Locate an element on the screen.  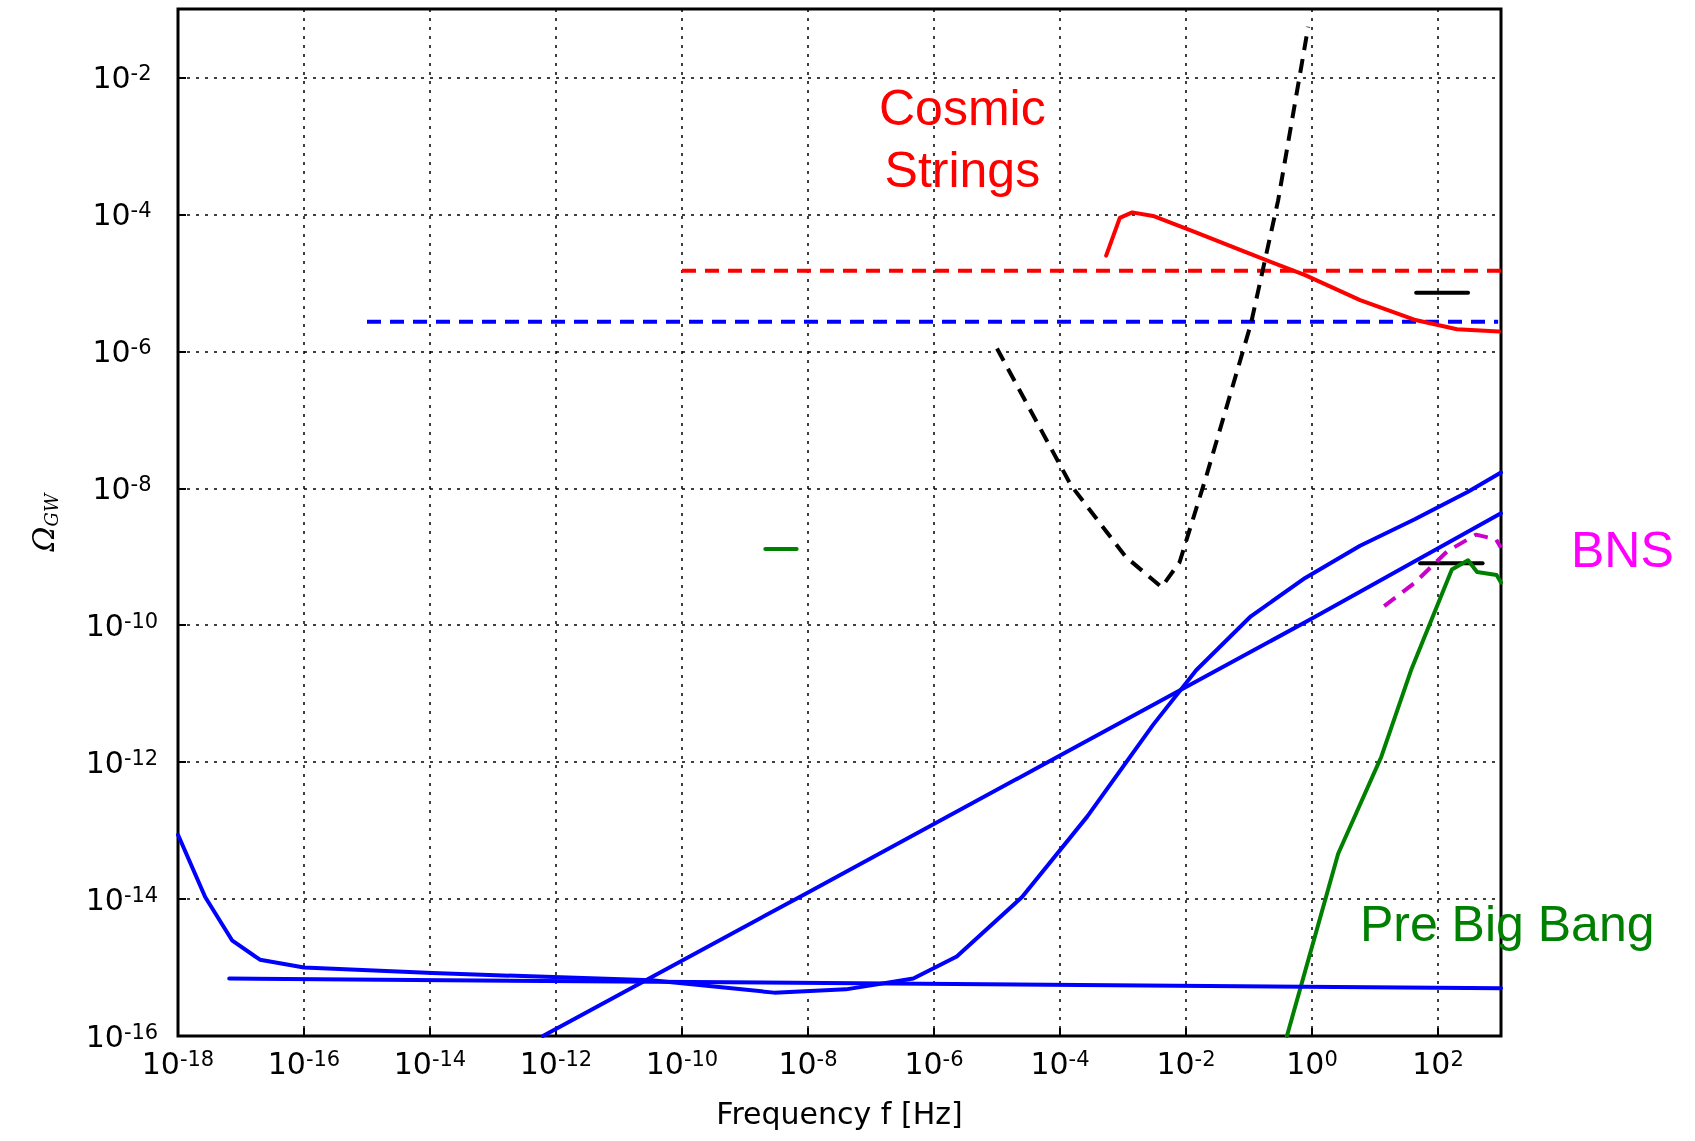
x-axis-title: Frequency f [Hz] is located at coordinates (839, 1113).